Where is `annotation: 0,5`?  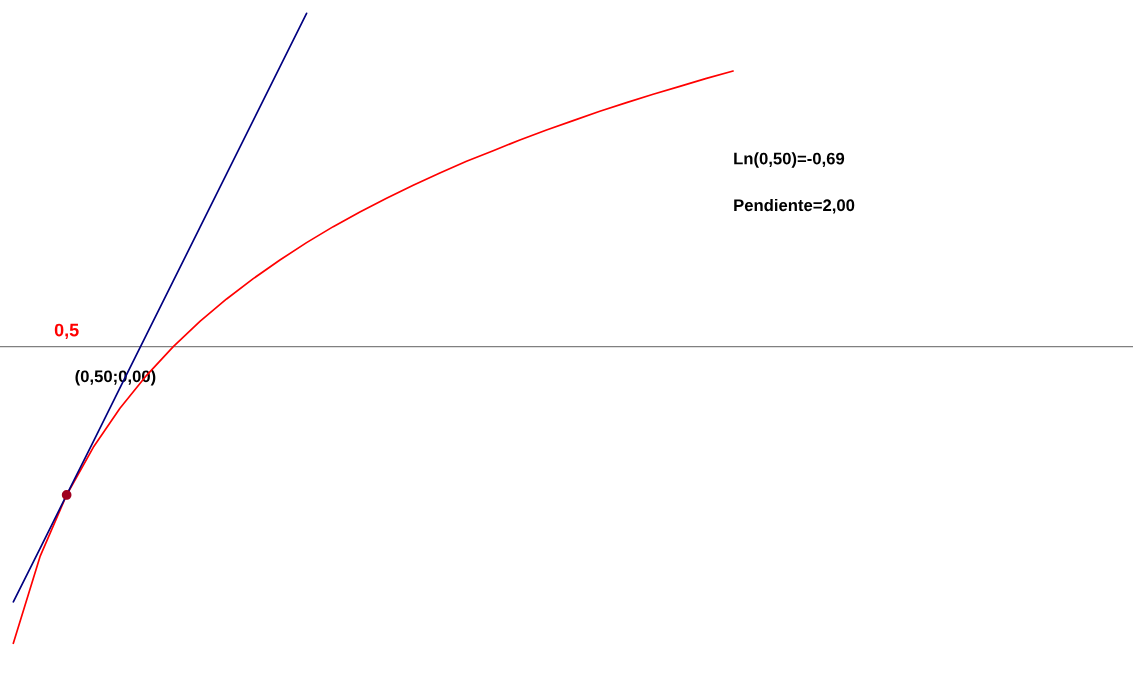
annotation: 0,5 is located at coordinates (66, 331).